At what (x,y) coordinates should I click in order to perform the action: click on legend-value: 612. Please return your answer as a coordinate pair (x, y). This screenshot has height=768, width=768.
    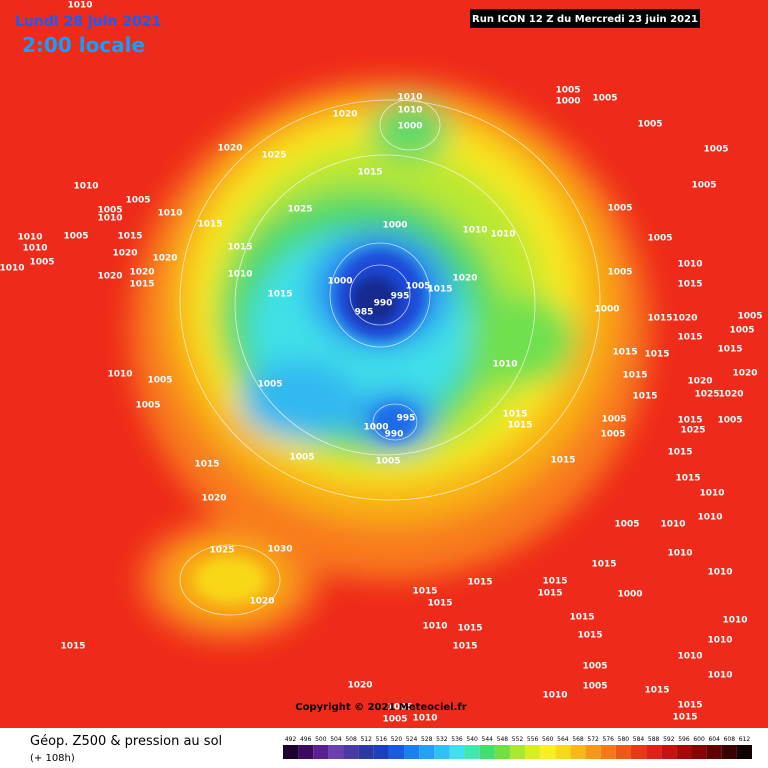
    Looking at the image, I should click on (745, 739).